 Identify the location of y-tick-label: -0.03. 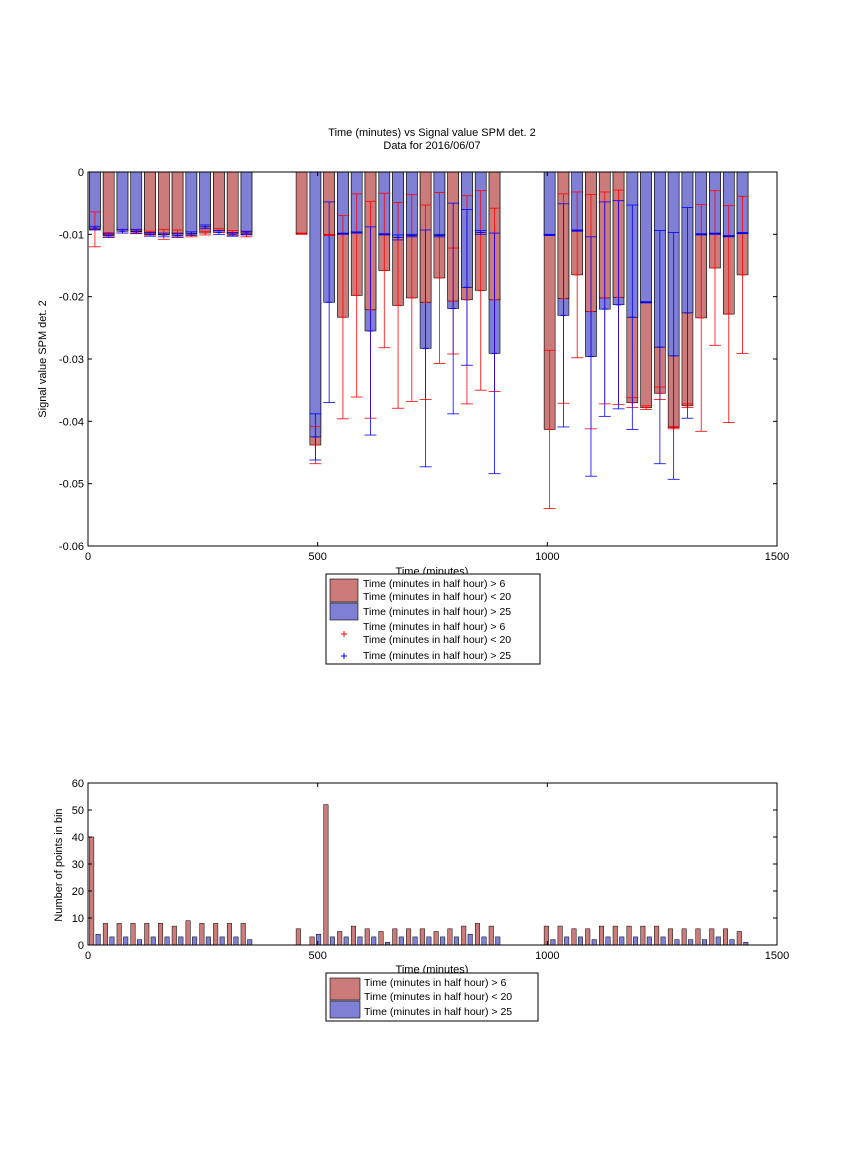
(71, 360).